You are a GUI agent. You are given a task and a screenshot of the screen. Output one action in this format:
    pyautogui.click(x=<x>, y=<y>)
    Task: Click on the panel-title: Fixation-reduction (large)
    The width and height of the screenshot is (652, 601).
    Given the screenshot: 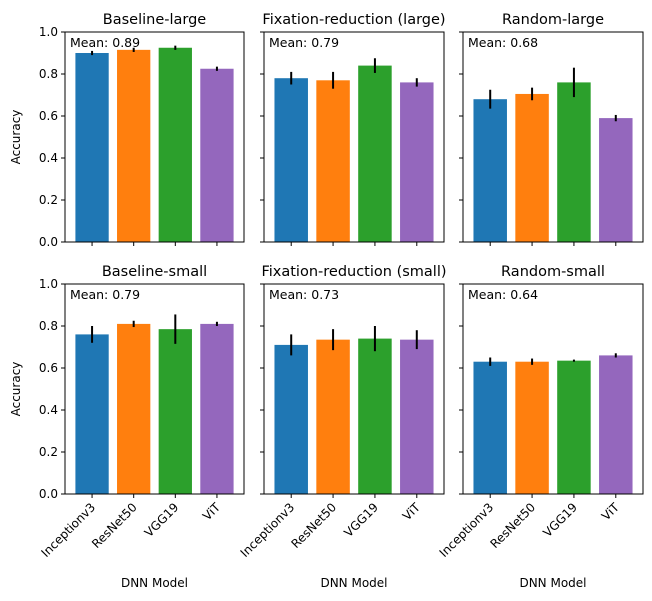 What is the action you would take?
    pyautogui.click(x=353, y=20)
    